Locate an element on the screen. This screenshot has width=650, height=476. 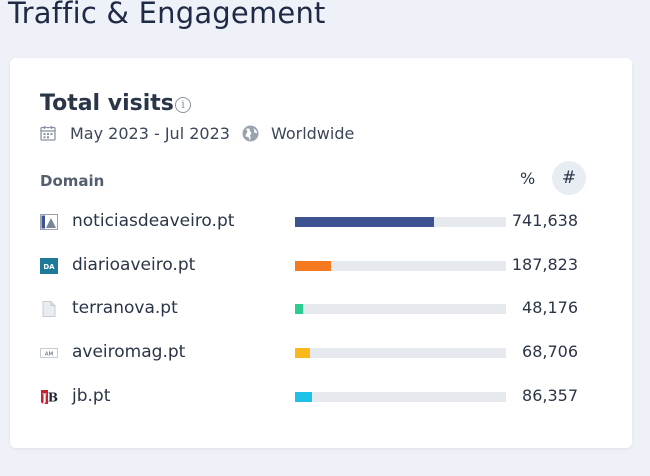
region: Worldwide is located at coordinates (312, 133).